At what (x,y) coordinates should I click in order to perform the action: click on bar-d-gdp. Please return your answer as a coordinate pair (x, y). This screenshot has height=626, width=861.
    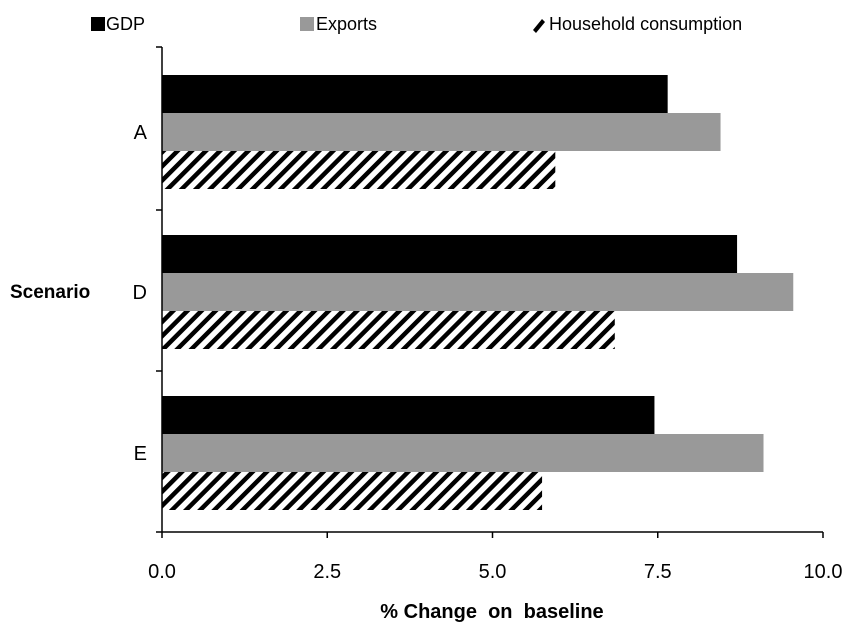
    Looking at the image, I should click on (450, 254).